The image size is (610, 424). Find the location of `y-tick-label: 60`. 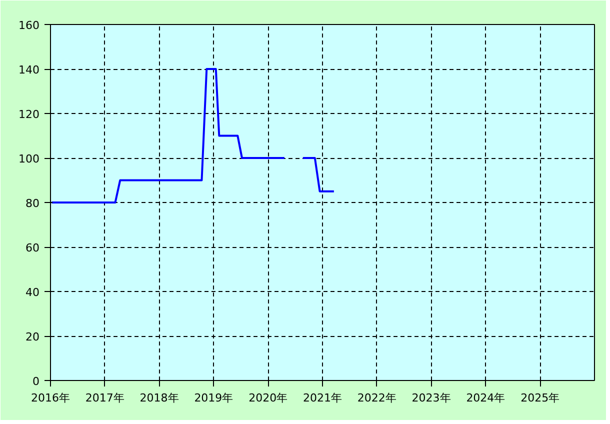

y-tick-label: 60 is located at coordinates (33, 248).